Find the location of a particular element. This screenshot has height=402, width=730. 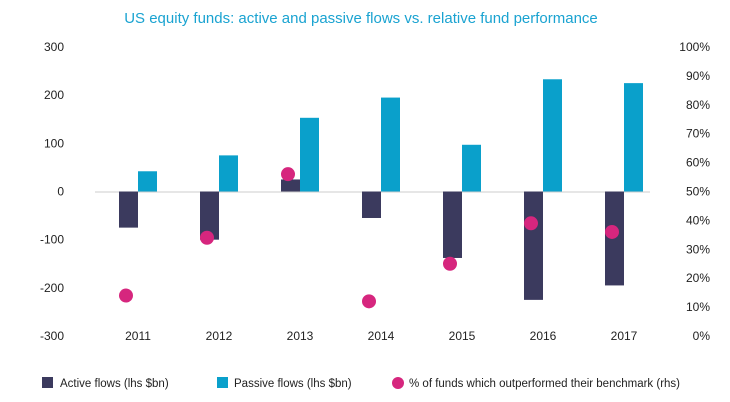

x-tick-label: 2016 is located at coordinates (543, 336).